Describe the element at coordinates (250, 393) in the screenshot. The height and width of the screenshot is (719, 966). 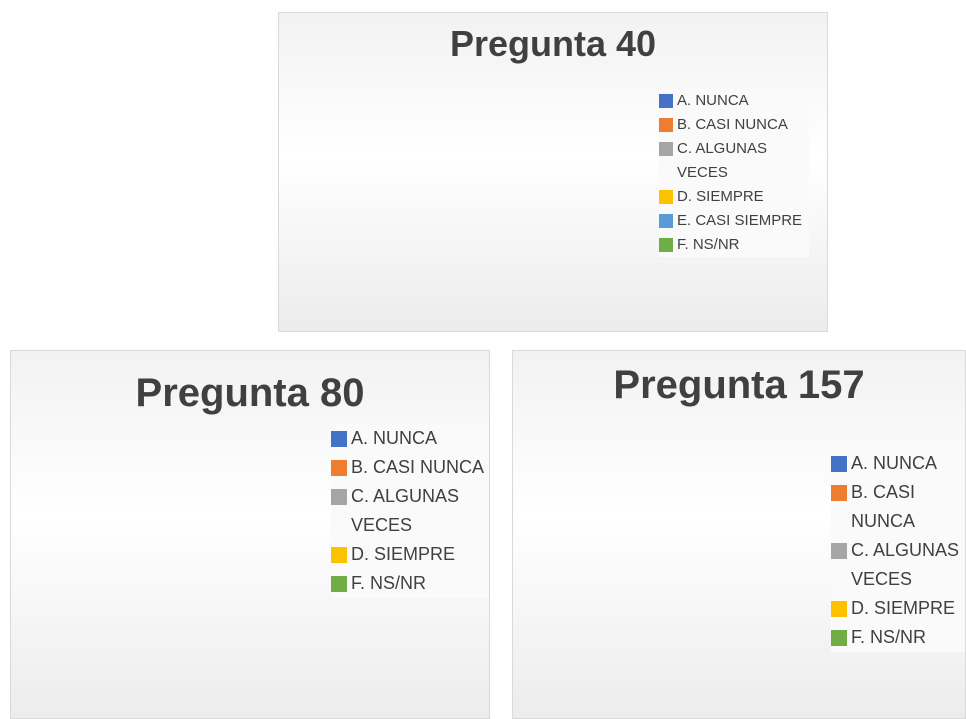
I see `chart-title: Pregunta 80` at that location.